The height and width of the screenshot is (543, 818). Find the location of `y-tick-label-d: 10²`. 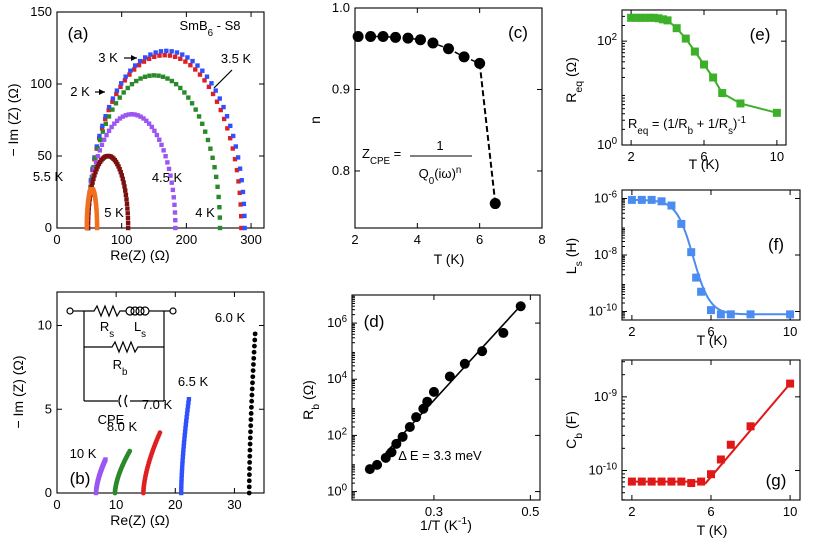

y-tick-label-d: 10² is located at coordinates (337, 434).